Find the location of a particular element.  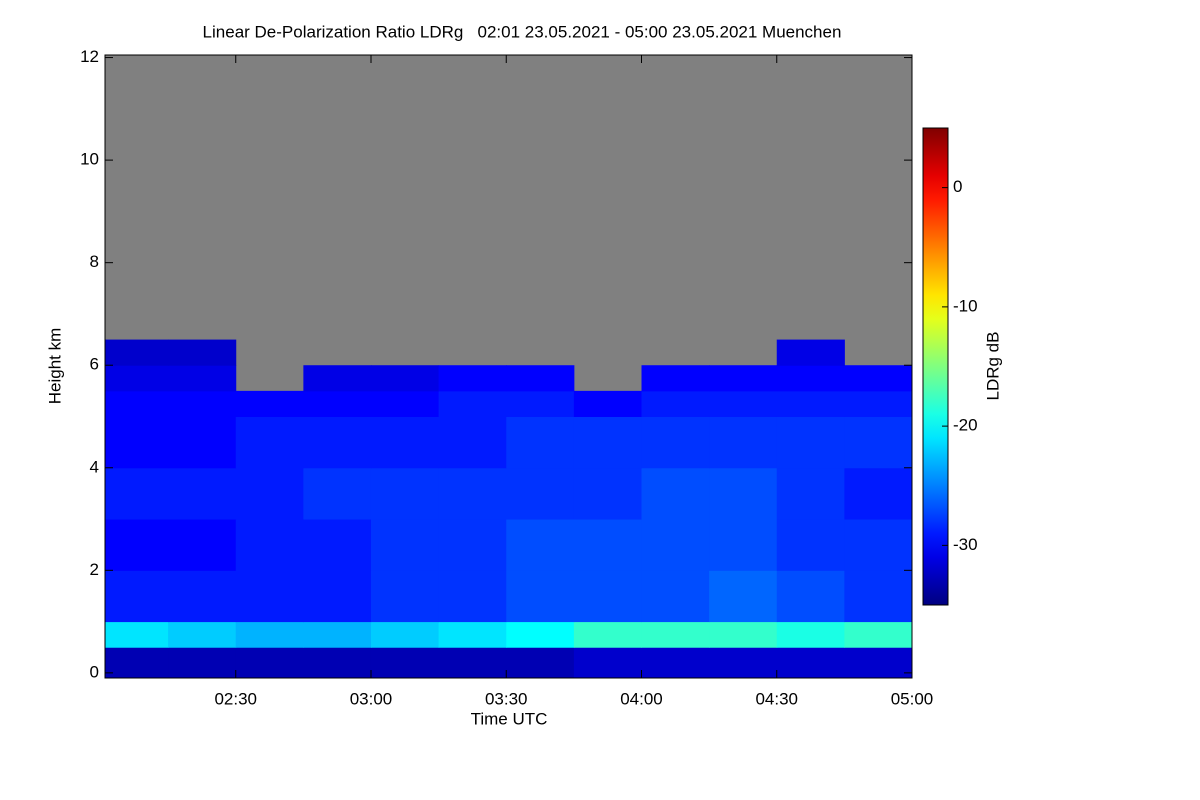

colorbar-tick-label: -30 is located at coordinates (965, 544).